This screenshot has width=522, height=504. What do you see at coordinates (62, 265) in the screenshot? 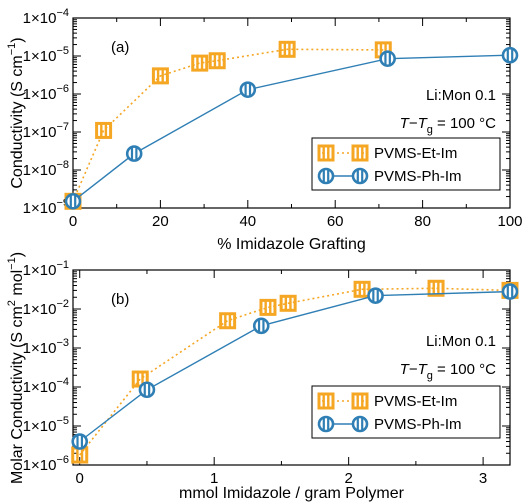
I see `y-tick-exponent: −1` at bounding box center [62, 265].